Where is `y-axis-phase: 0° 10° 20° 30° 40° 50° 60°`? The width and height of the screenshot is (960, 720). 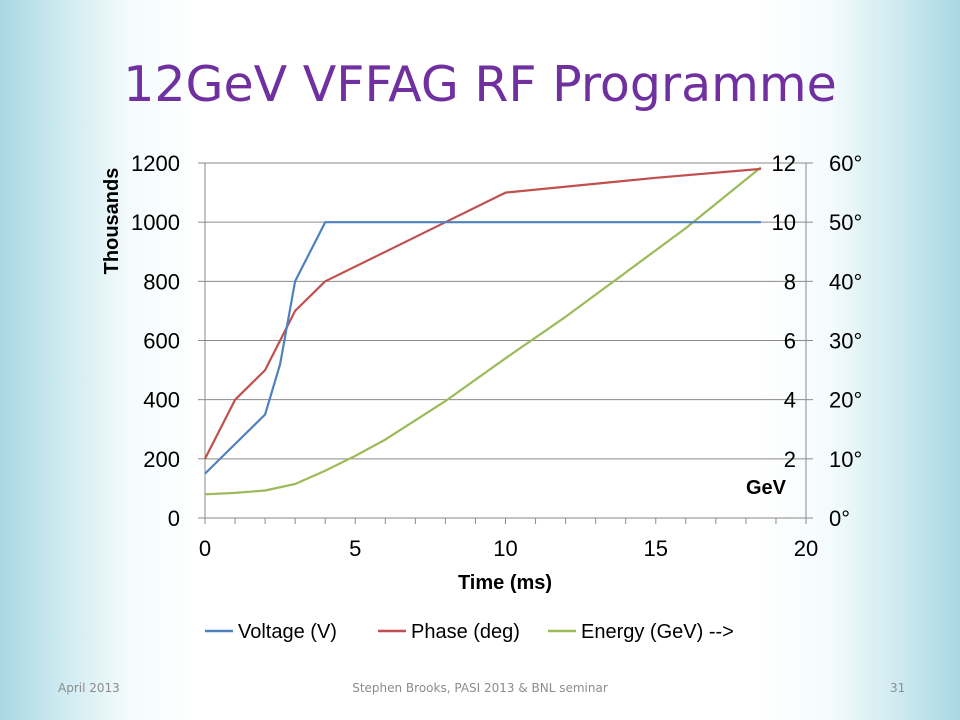
y-axis-phase: 0° 10° 20° 30° 40° 50° 60° is located at coordinates (834, 341).